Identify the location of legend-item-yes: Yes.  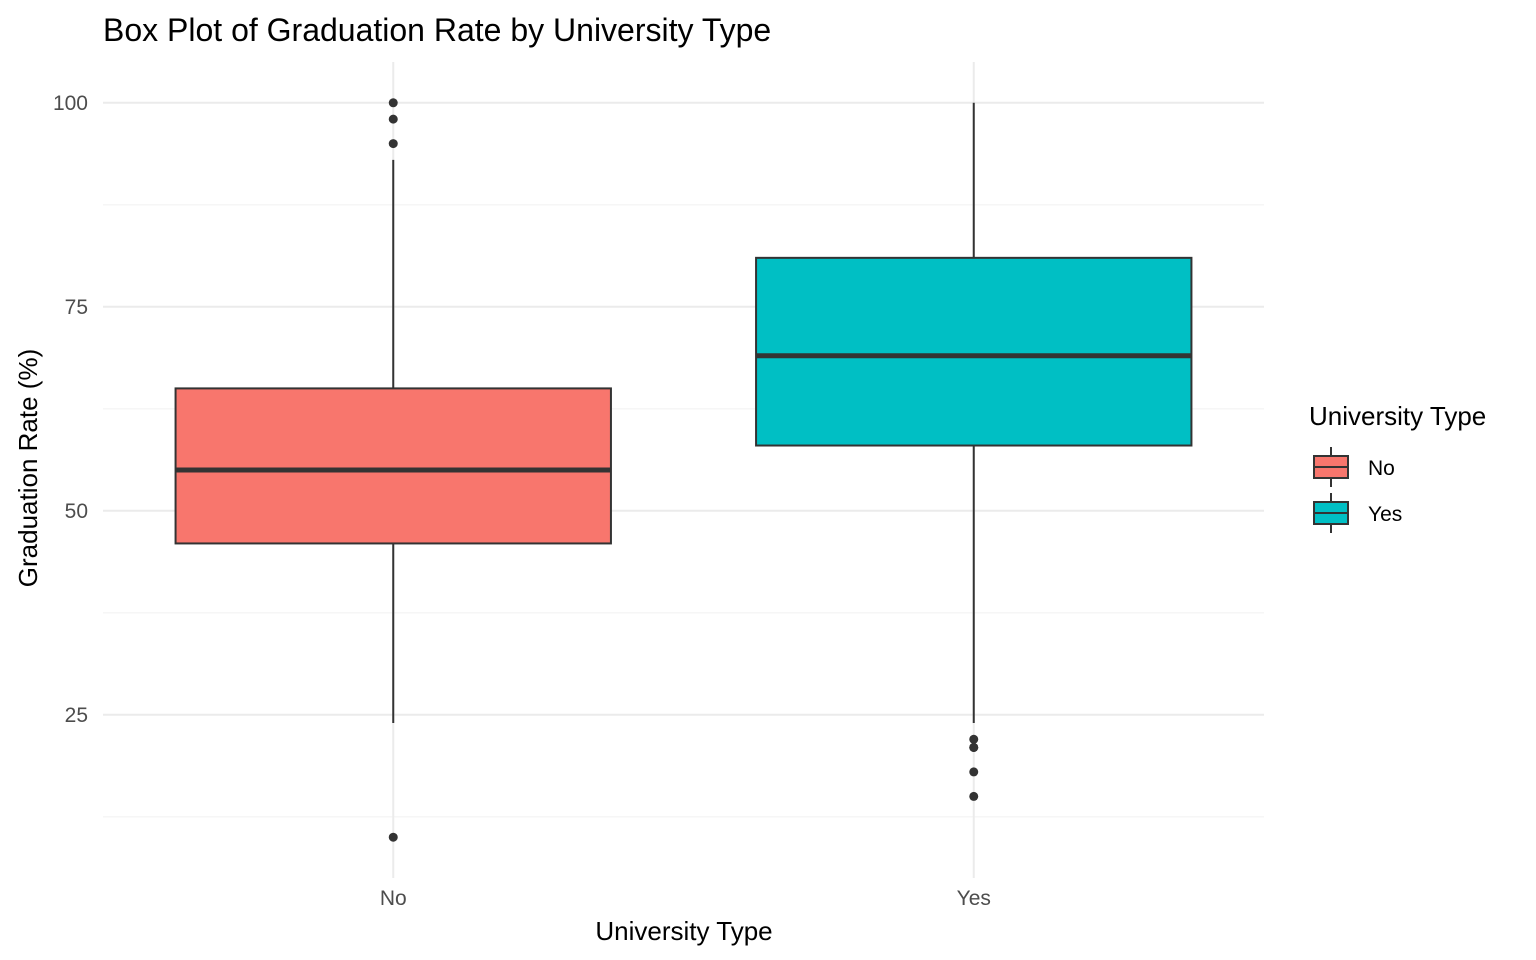
(1357, 513).